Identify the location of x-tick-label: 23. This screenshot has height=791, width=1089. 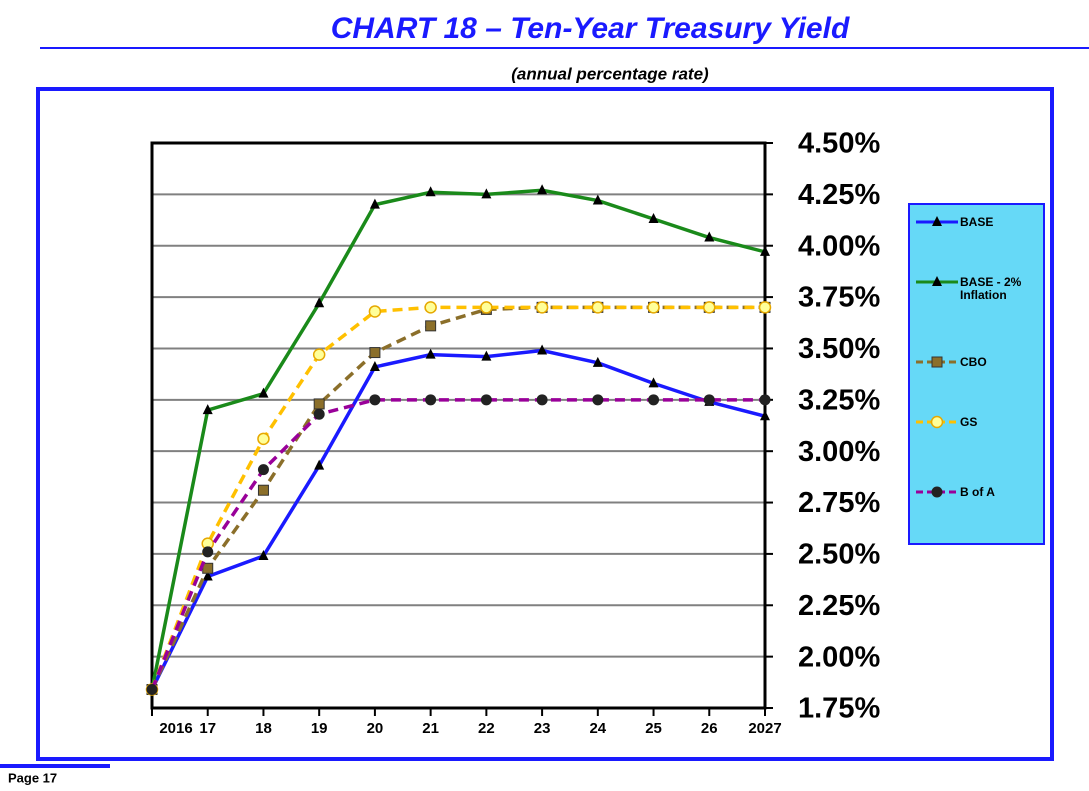
(542, 728).